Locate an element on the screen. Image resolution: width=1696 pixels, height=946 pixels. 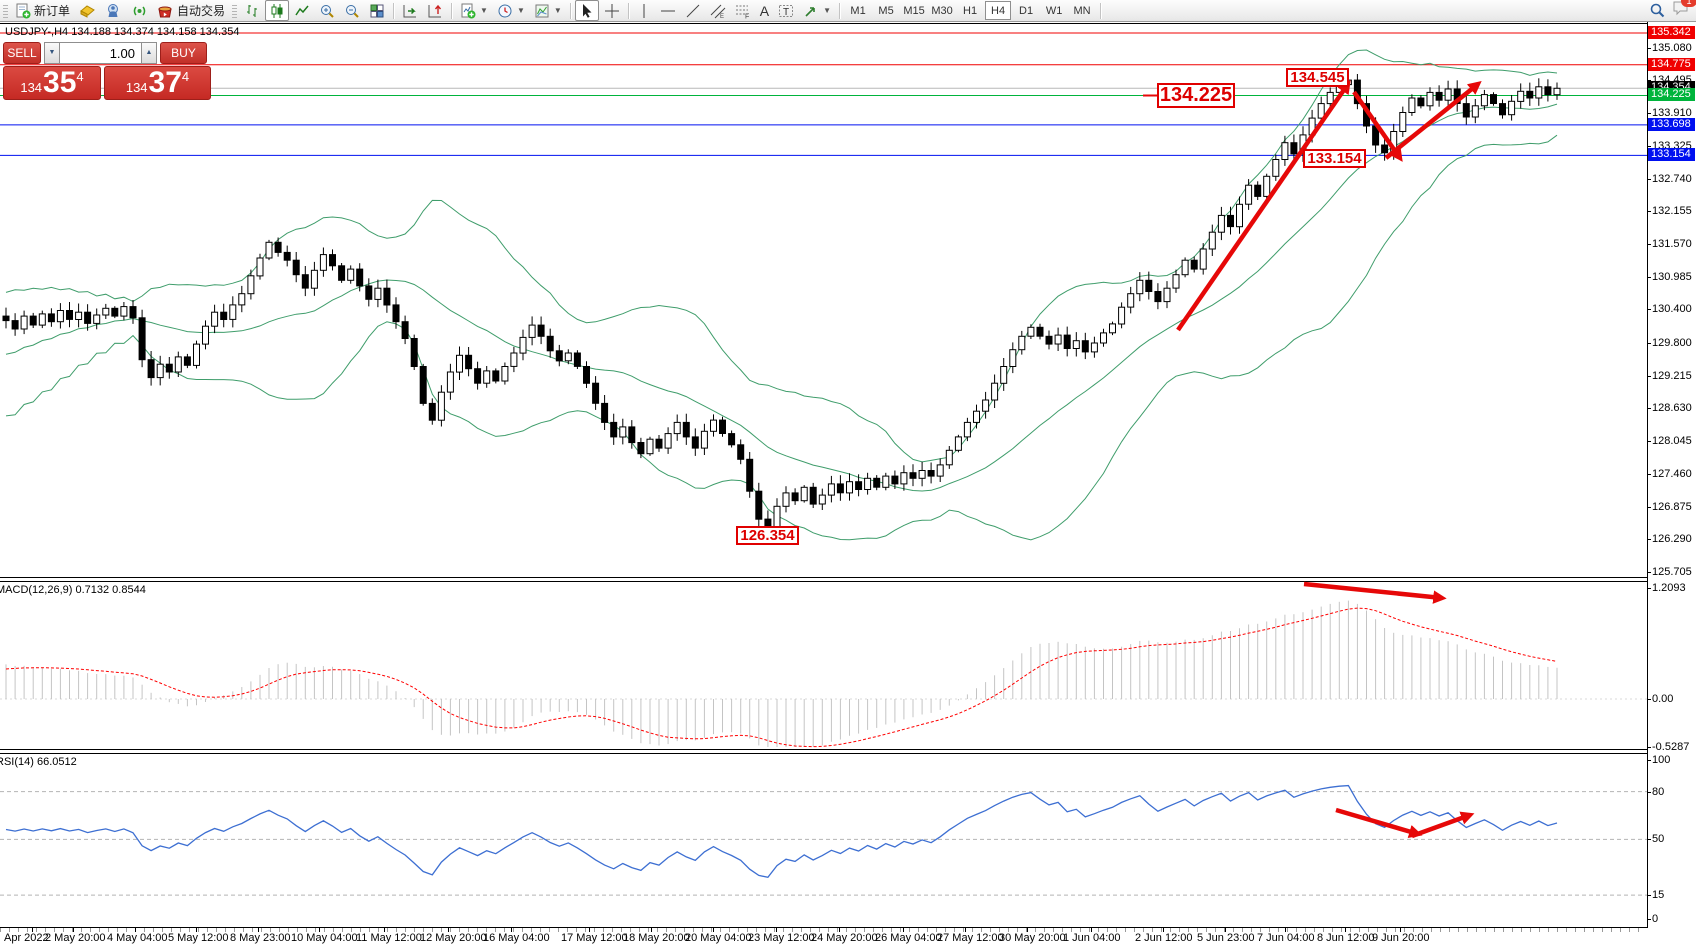
time-axis-label: 5 May 12:00 is located at coordinates (198, 935).